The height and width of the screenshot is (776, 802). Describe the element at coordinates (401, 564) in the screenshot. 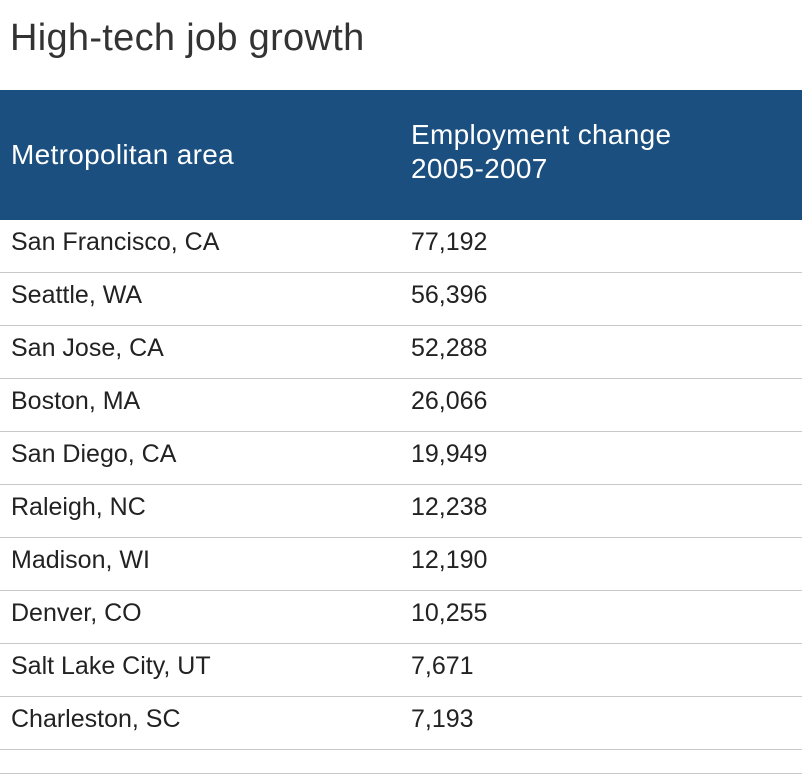

I see `table-row: Madison, WI 12,190` at that location.